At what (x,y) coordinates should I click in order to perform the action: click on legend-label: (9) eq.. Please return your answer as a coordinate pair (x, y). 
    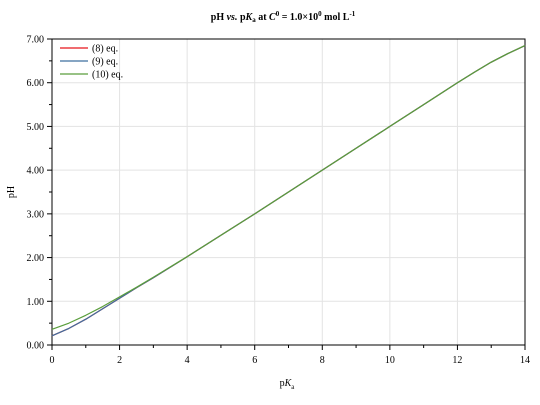
    Looking at the image, I should click on (105, 62).